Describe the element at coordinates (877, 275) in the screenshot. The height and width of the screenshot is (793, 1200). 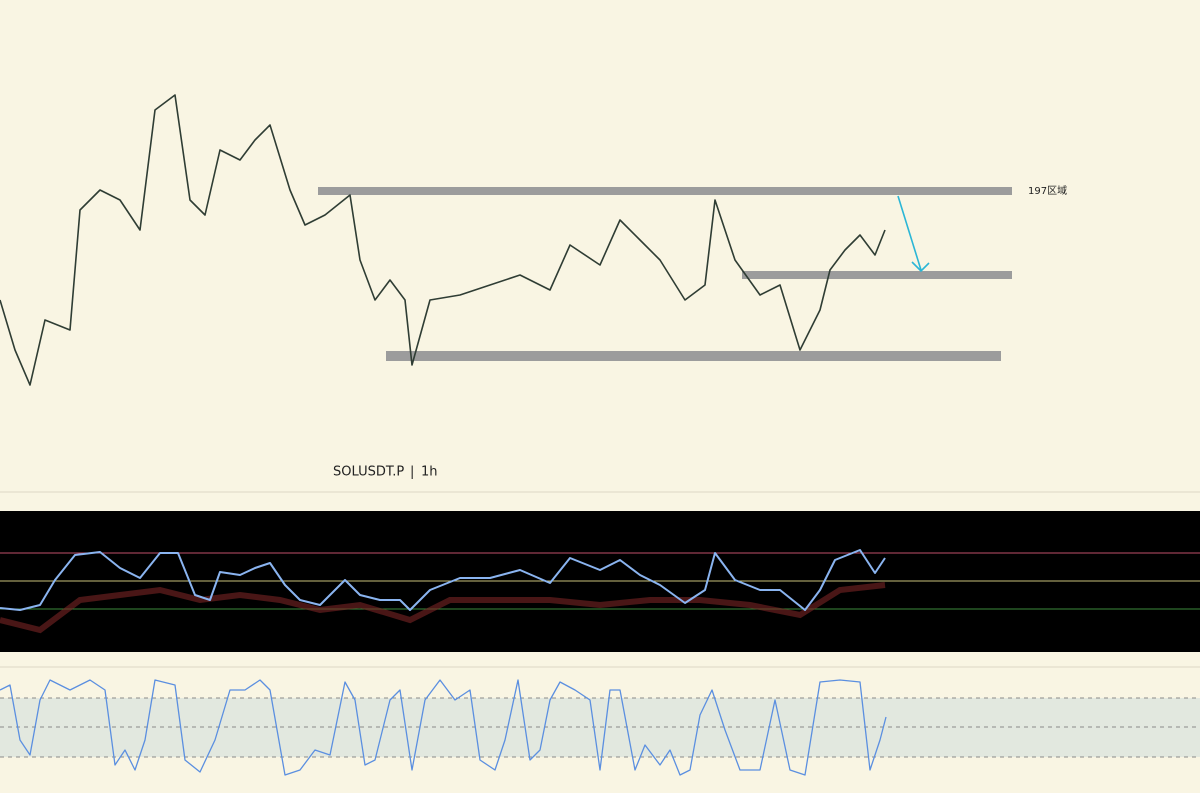
I see `mid-zone` at that location.